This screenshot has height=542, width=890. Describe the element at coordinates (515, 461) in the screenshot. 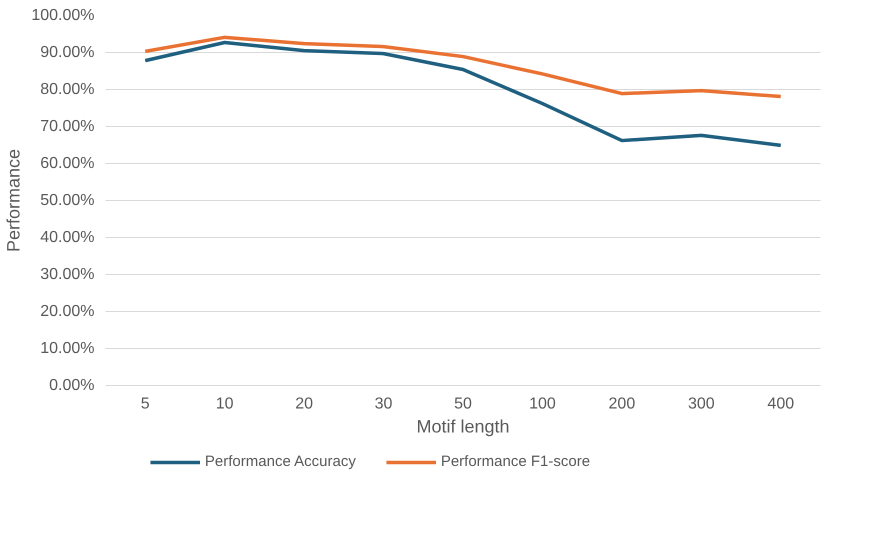

I see `legend-label: Performance F1-score` at that location.